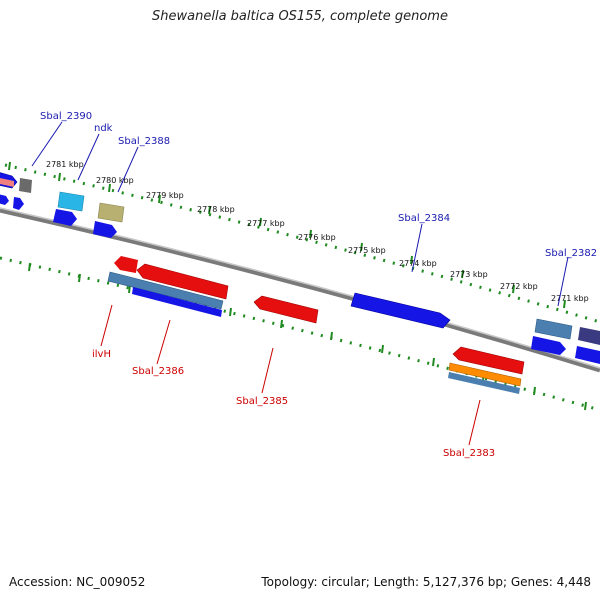 This screenshot has width=600, height=600. Describe the element at coordinates (519, 286) in the screenshot. I see `scale-label: 2772 kbp` at that location.